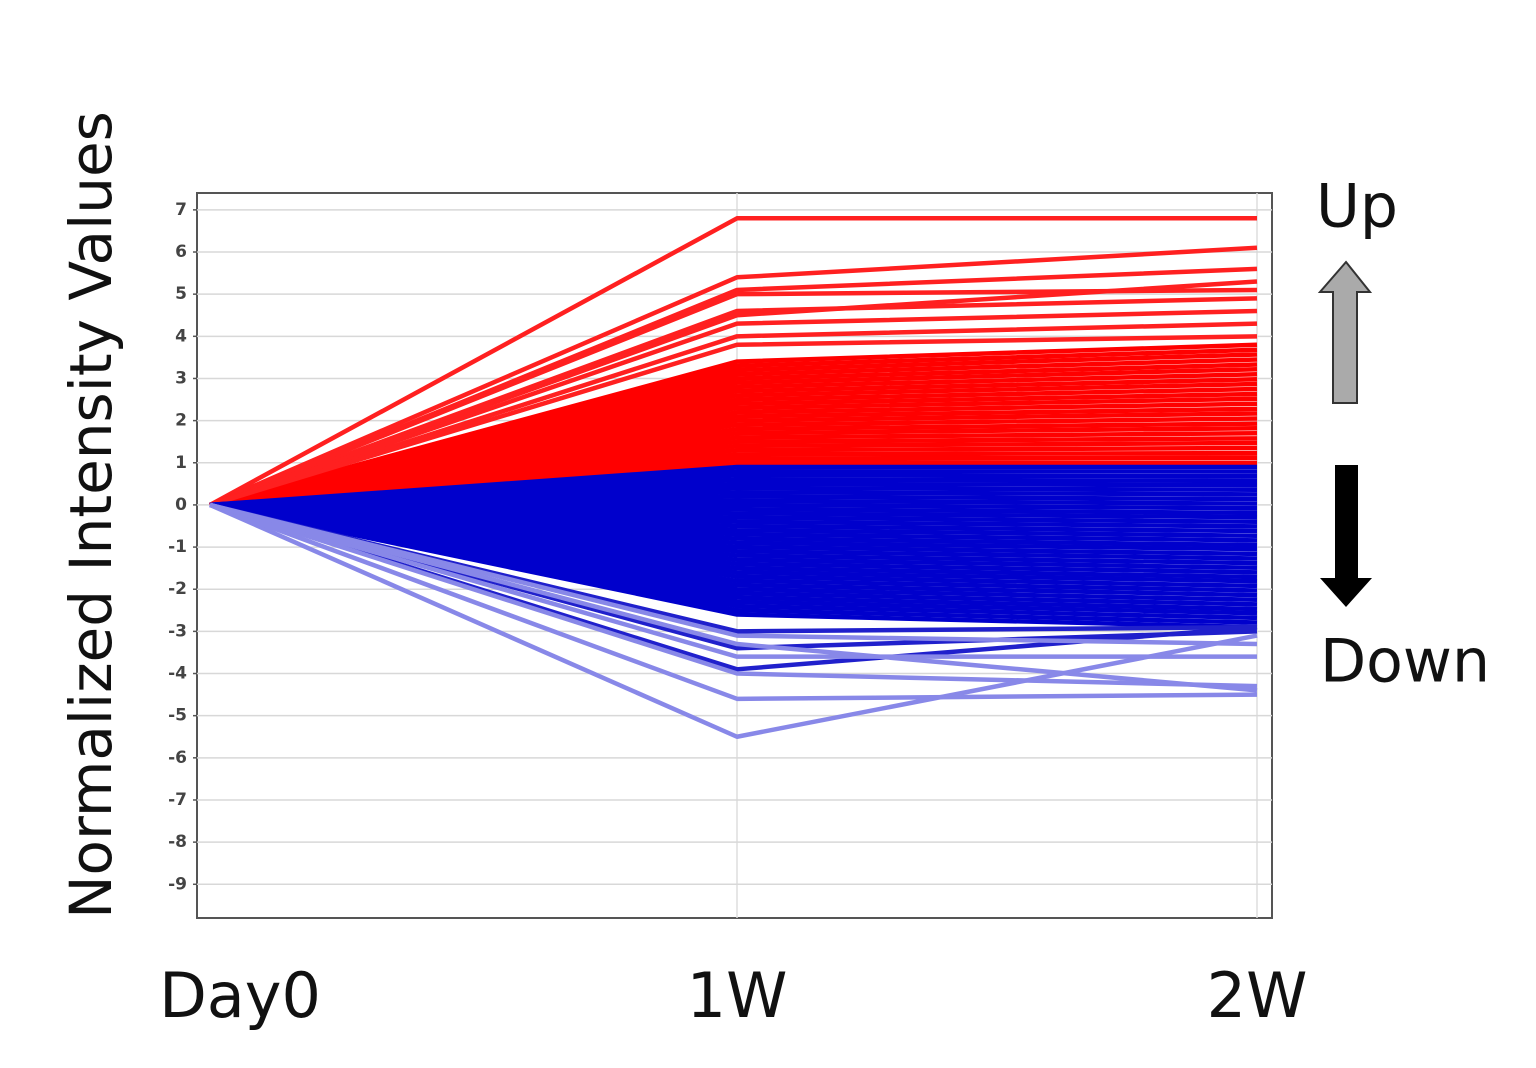  I want to click on y-tick-label: -1, so click(177, 547).